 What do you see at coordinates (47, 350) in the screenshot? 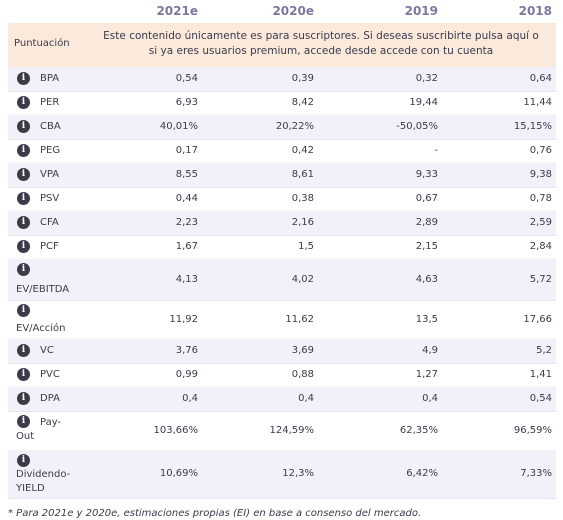
I see `ratio-name: VC` at bounding box center [47, 350].